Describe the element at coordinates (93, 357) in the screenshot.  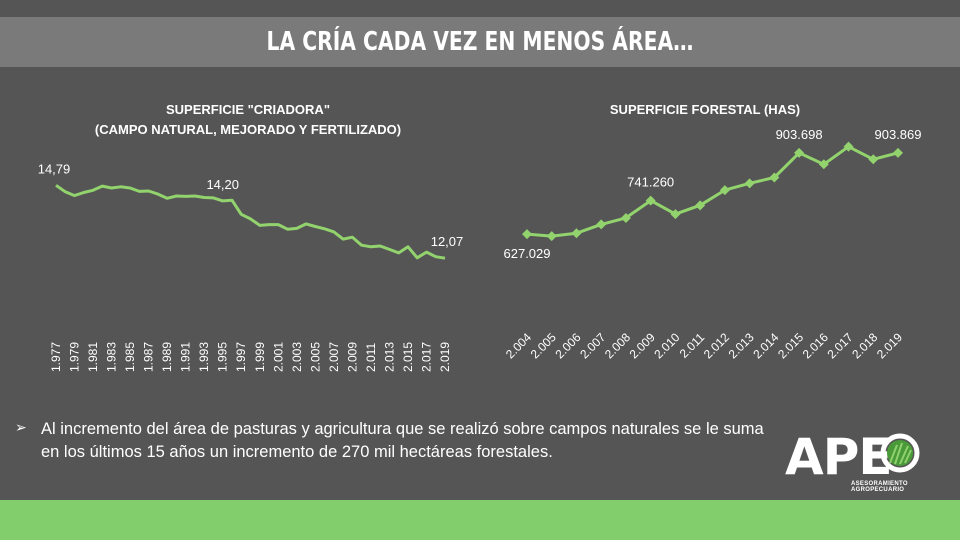
I see `x-tick-label: 1.981` at that location.